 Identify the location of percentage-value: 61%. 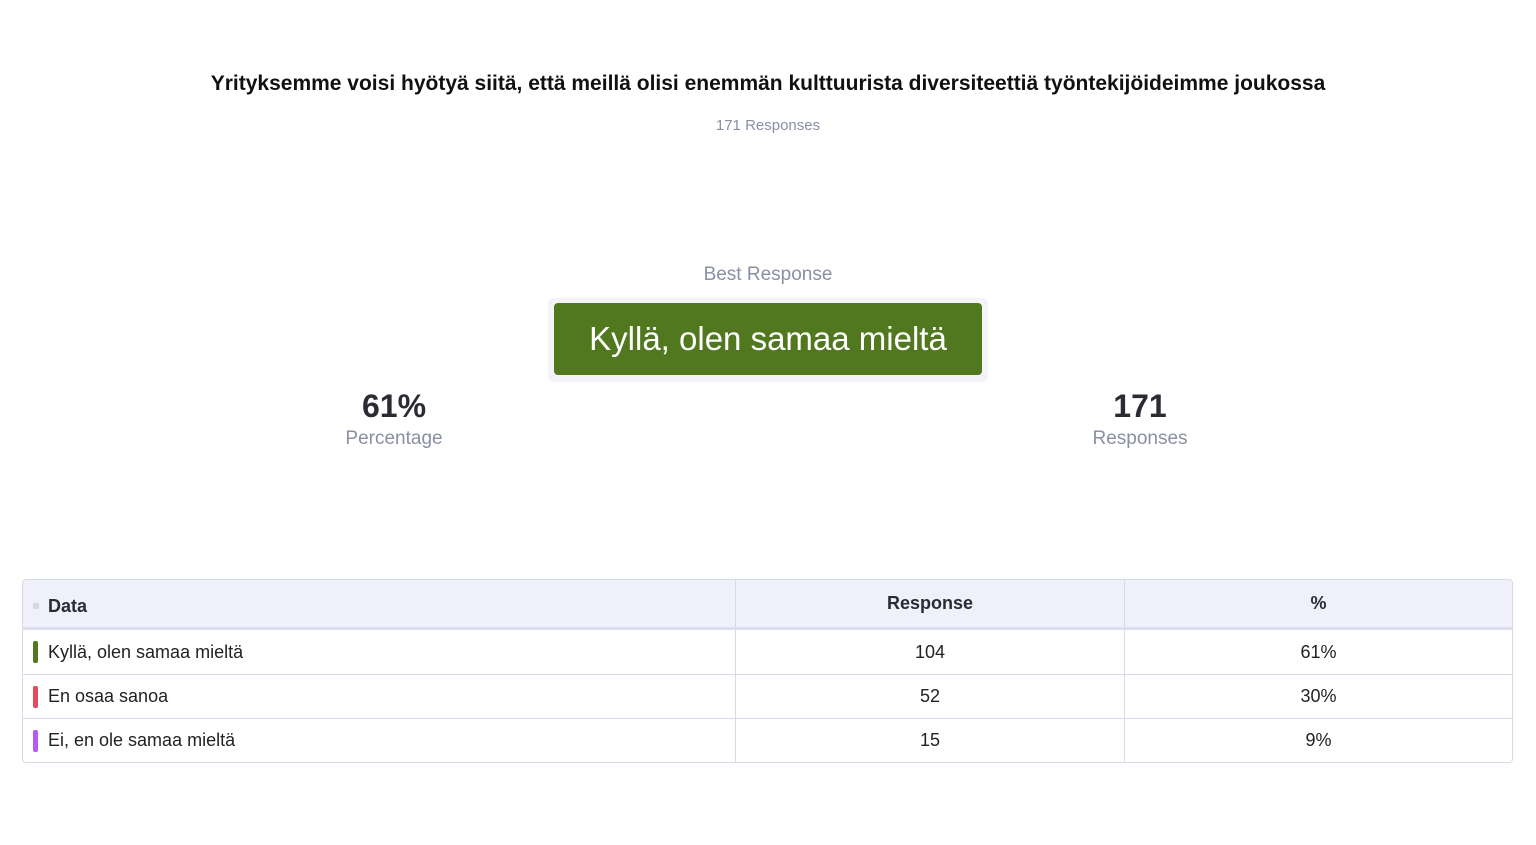
(394, 406).